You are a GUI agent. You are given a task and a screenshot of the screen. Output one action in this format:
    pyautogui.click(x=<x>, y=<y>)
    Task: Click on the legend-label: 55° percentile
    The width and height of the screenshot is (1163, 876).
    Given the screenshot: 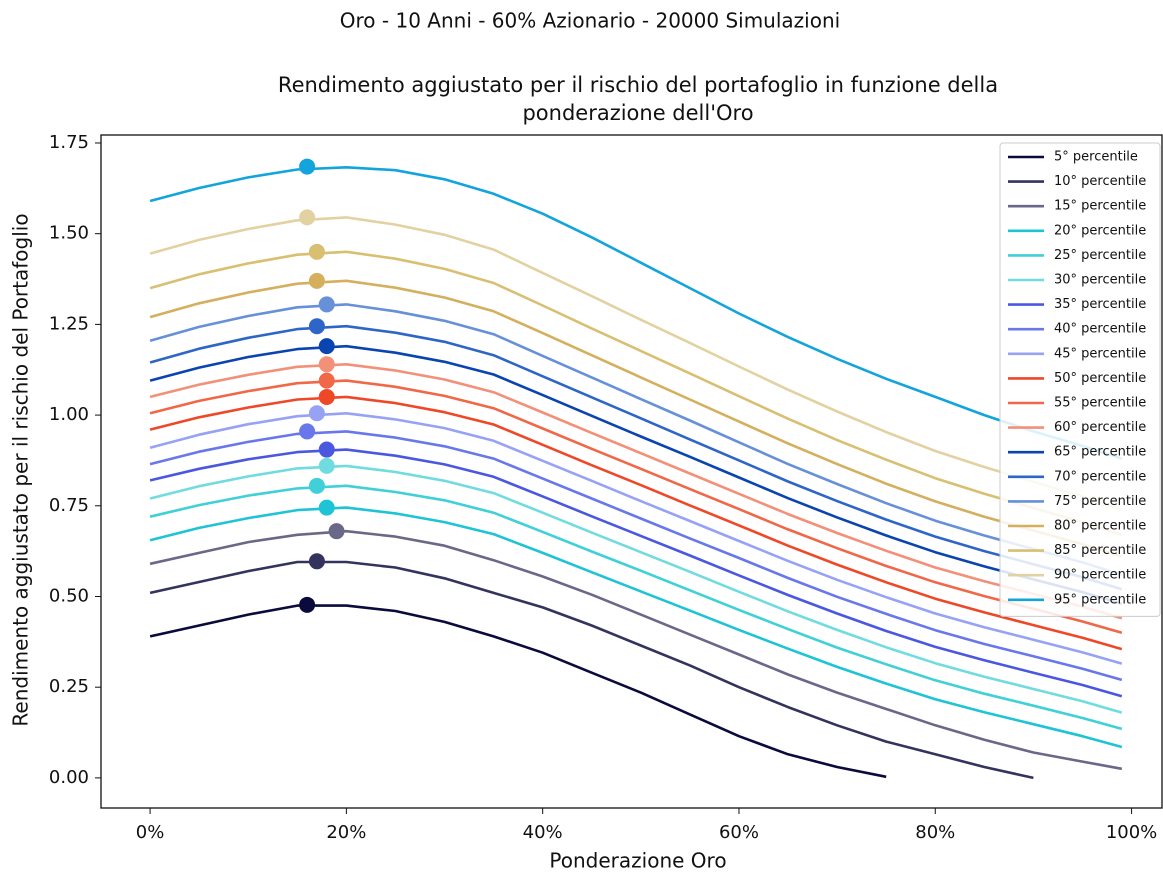 What is the action you would take?
    pyautogui.click(x=1100, y=403)
    